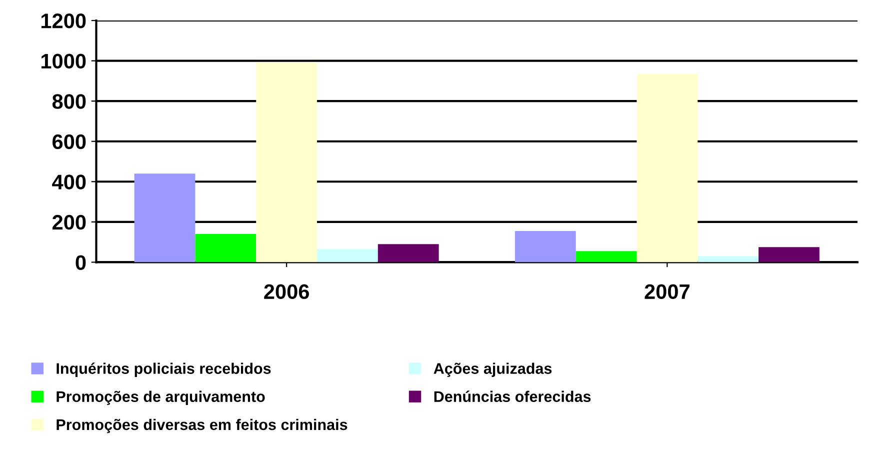 This screenshot has height=456, width=875. I want to click on y-tick-label: 200, so click(69, 222).